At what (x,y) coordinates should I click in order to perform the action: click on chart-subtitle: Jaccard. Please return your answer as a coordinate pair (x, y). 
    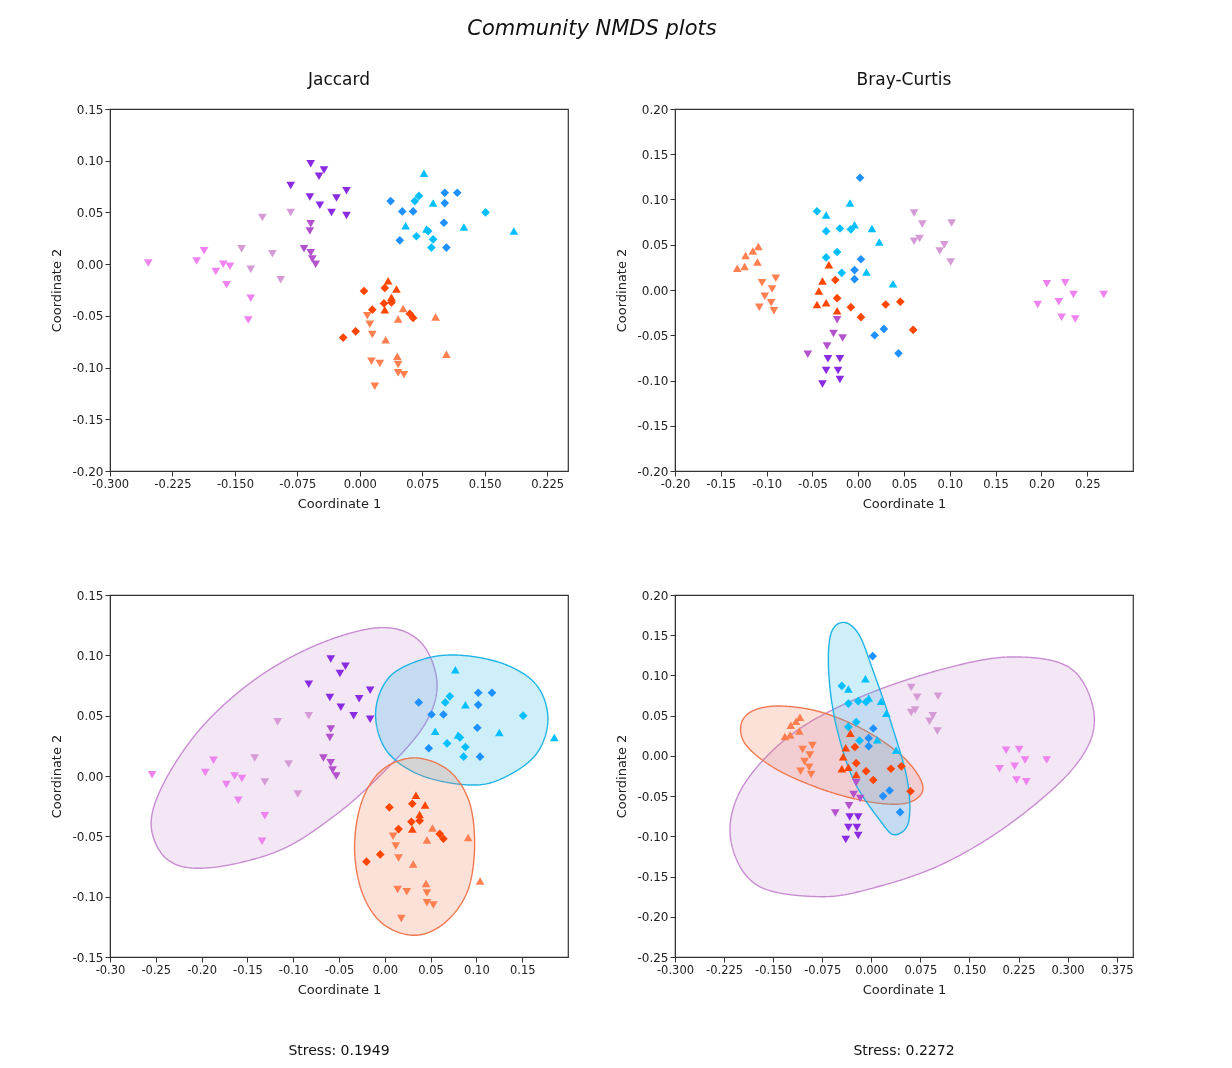
    Looking at the image, I should click on (338, 79).